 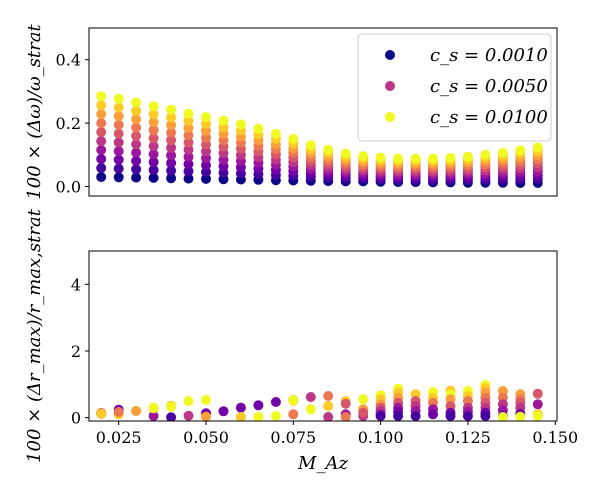 What do you see at coordinates (454, 87) in the screenshot?
I see `legend: c_s = 0.0010 c_s = 0.0050 c_s = 0.0100` at bounding box center [454, 87].